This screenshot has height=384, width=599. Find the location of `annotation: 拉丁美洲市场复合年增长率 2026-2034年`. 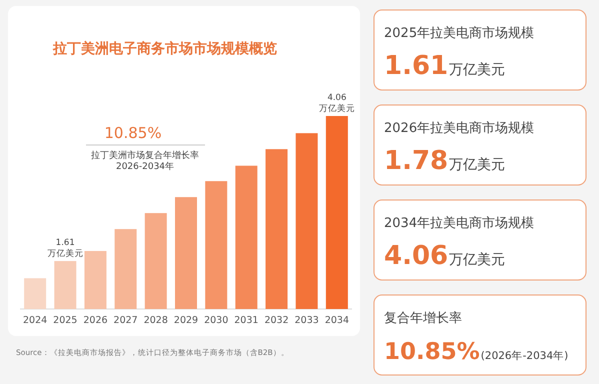

annotation: 拉丁美洲市场复合年增长率 2026-2034年 is located at coordinates (145, 161).